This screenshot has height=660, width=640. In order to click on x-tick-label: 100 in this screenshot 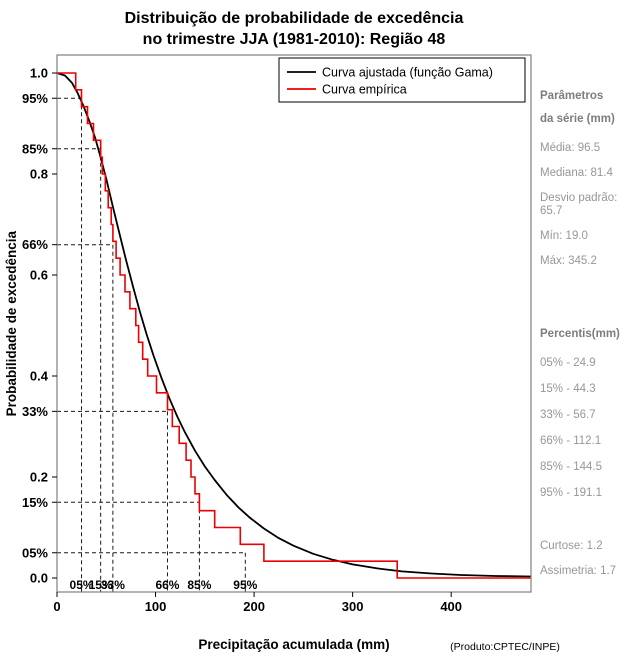, I will do `click(156, 606)`.